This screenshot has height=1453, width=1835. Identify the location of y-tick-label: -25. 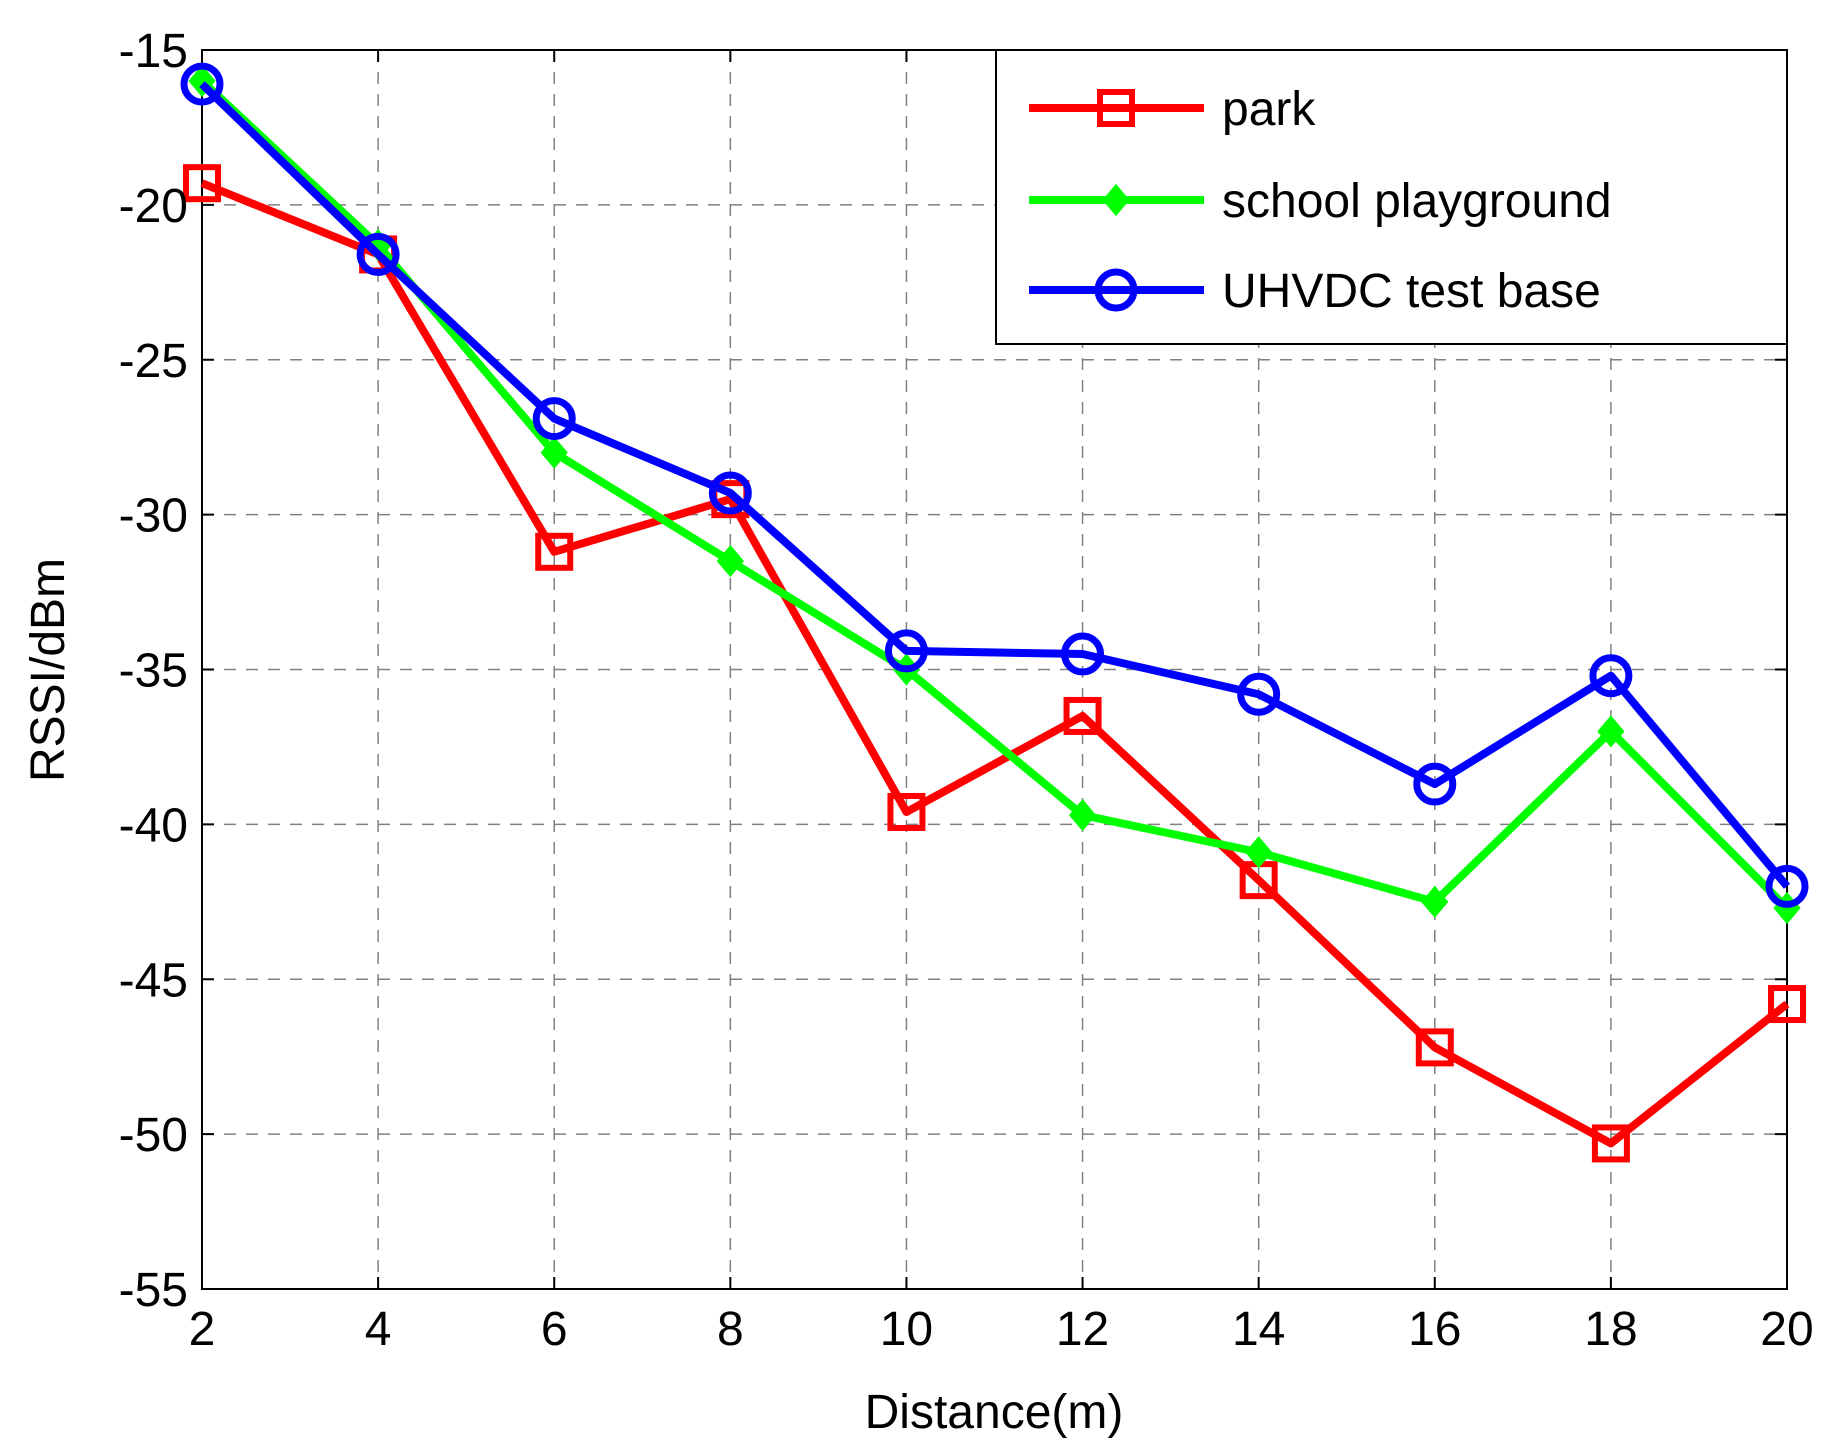
(153, 361).